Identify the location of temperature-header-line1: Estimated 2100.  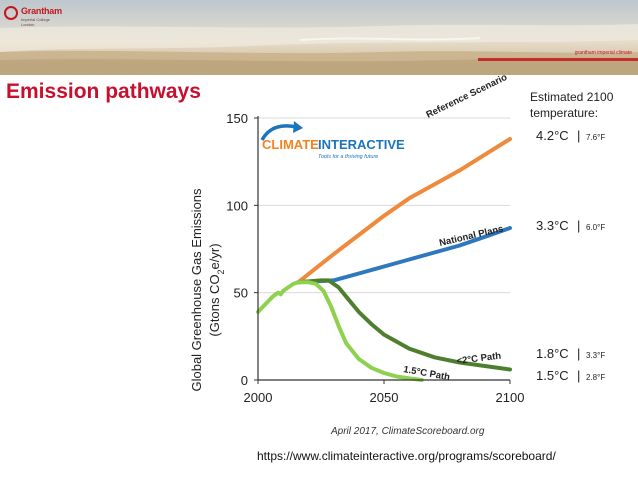
(572, 97).